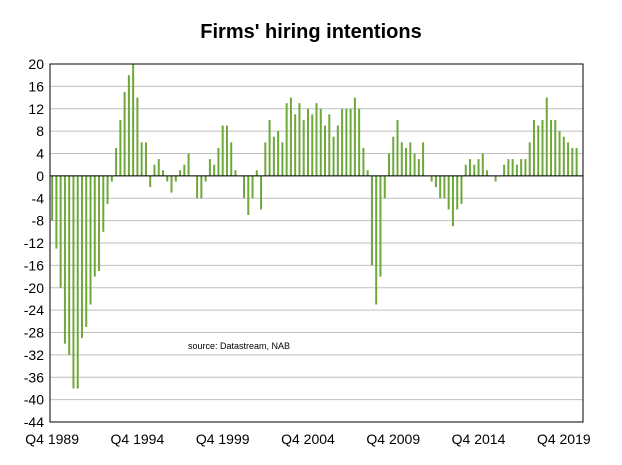 This screenshot has height=465, width=622. Describe the element at coordinates (40, 131) in the screenshot. I see `y-tick-label: 8` at that location.